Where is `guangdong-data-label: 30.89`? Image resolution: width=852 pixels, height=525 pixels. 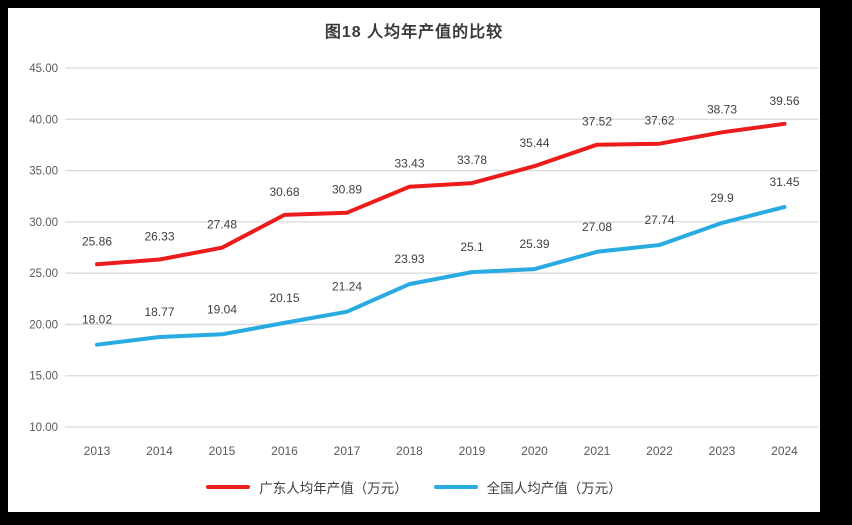
guangdong-data-label: 30.89 is located at coordinates (347, 190).